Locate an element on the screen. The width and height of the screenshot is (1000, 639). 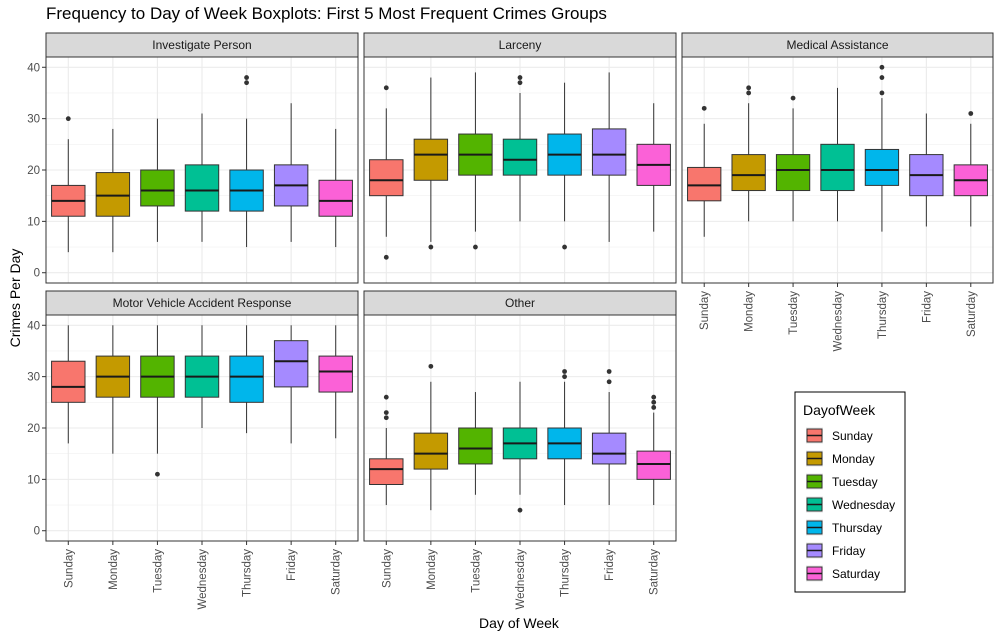
legend-item-friday: Friday is located at coordinates (835, 550).